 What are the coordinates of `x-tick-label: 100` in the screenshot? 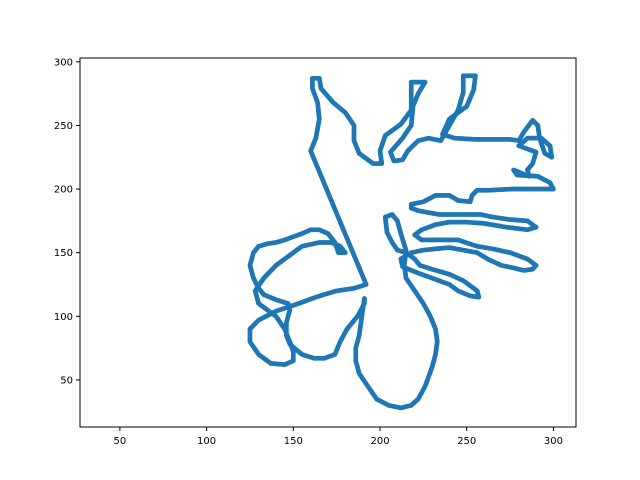 It's located at (206, 441).